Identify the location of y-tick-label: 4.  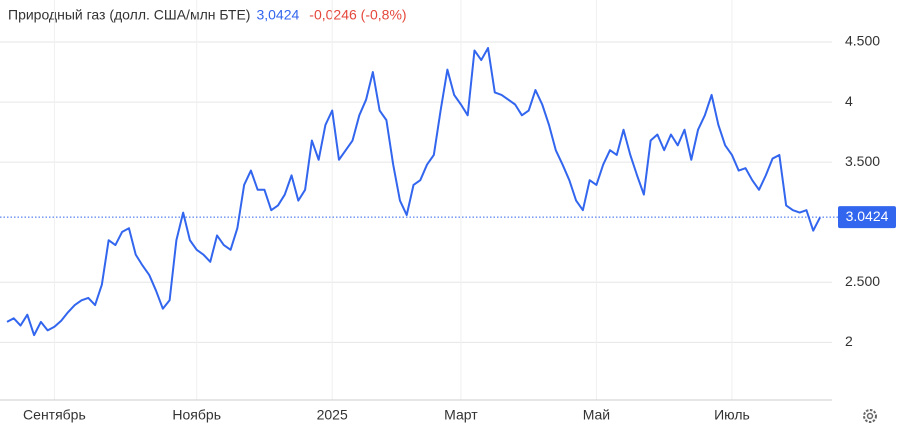
(849, 101).